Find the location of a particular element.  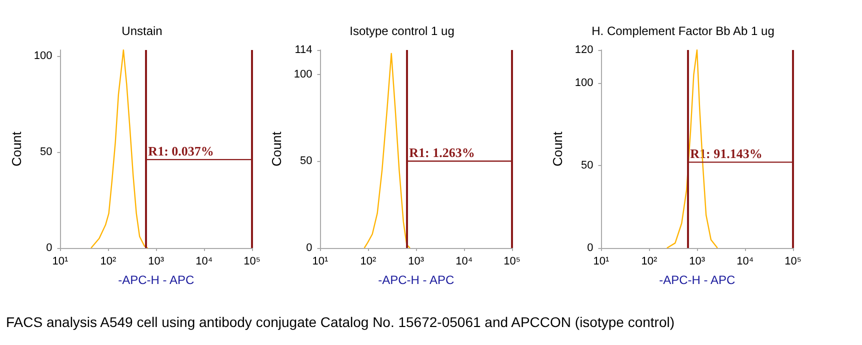

series-label: R1: 1.263% is located at coordinates (442, 152).